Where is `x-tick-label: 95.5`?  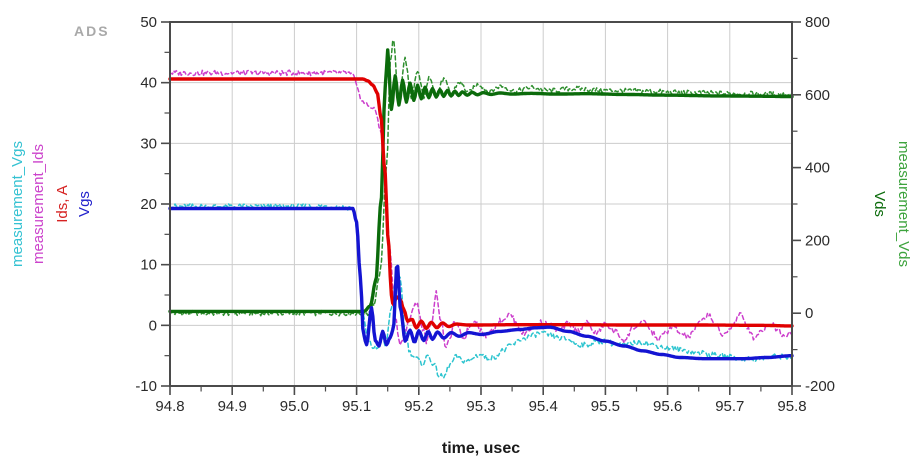
x-tick-label: 95.5 is located at coordinates (605, 406).